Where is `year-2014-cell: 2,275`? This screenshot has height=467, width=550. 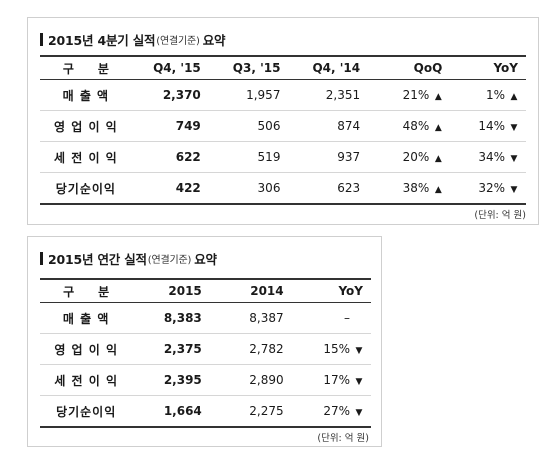
year-2014-cell: 2,275 is located at coordinates (250, 411).